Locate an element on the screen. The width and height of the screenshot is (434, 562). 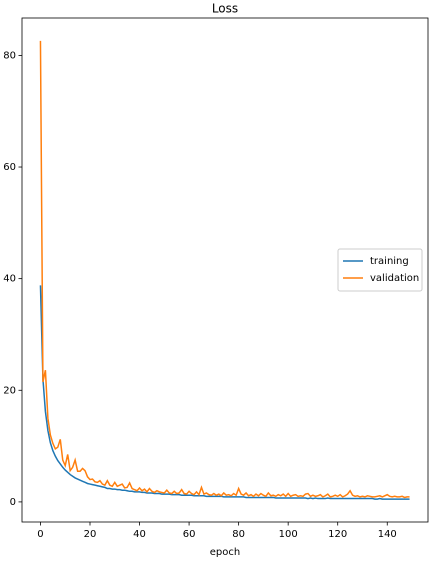
x-tick-label: 60 is located at coordinates (189, 534).